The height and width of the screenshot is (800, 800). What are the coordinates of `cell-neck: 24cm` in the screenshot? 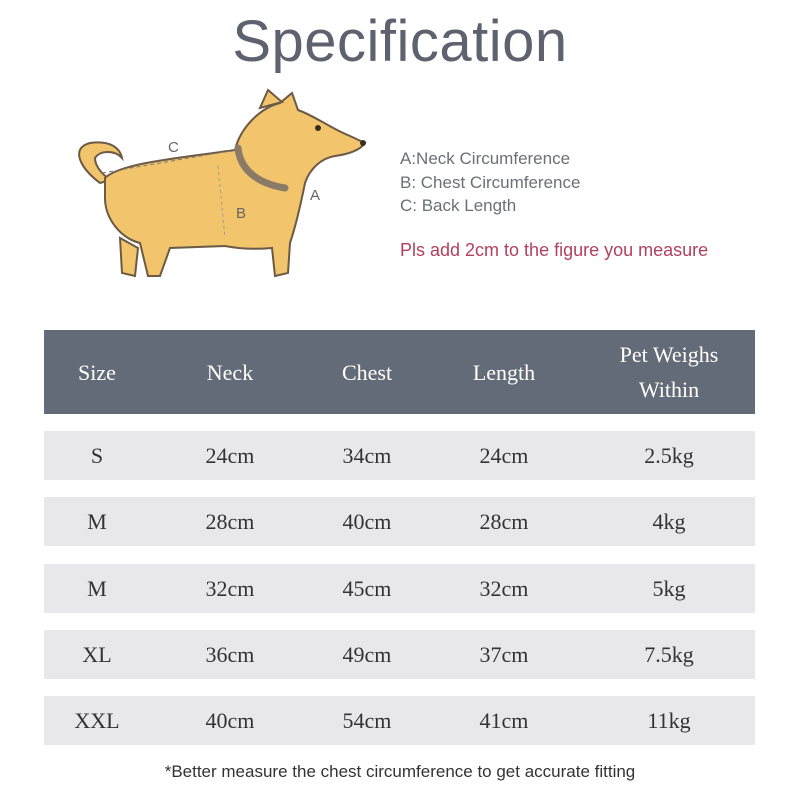 It's located at (230, 455).